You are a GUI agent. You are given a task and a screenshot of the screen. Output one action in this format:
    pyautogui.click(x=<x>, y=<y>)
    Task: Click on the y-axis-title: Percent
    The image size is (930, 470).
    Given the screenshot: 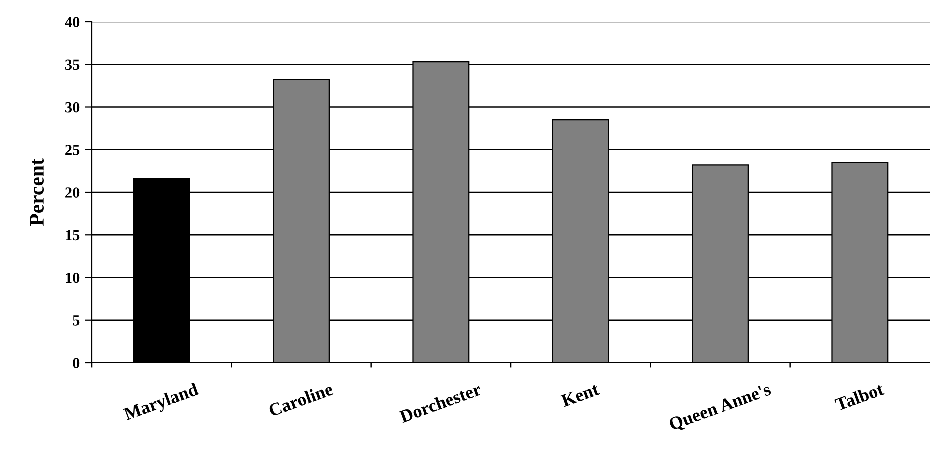 What is the action you would take?
    pyautogui.click(x=37, y=192)
    